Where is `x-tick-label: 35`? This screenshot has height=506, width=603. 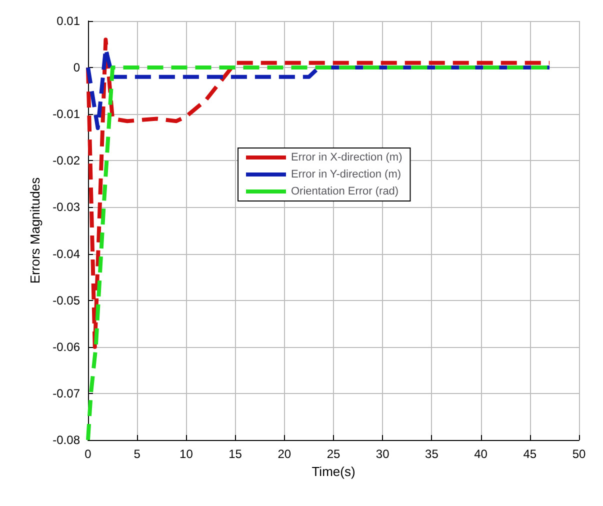
x-tick-label: 35 is located at coordinates (432, 454).